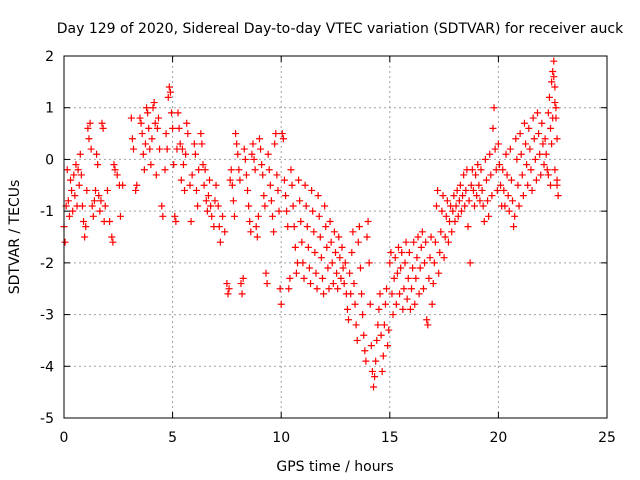 The width and height of the screenshot is (640, 480). I want to click on x-axis-title: GPS time / hours, so click(334, 467).